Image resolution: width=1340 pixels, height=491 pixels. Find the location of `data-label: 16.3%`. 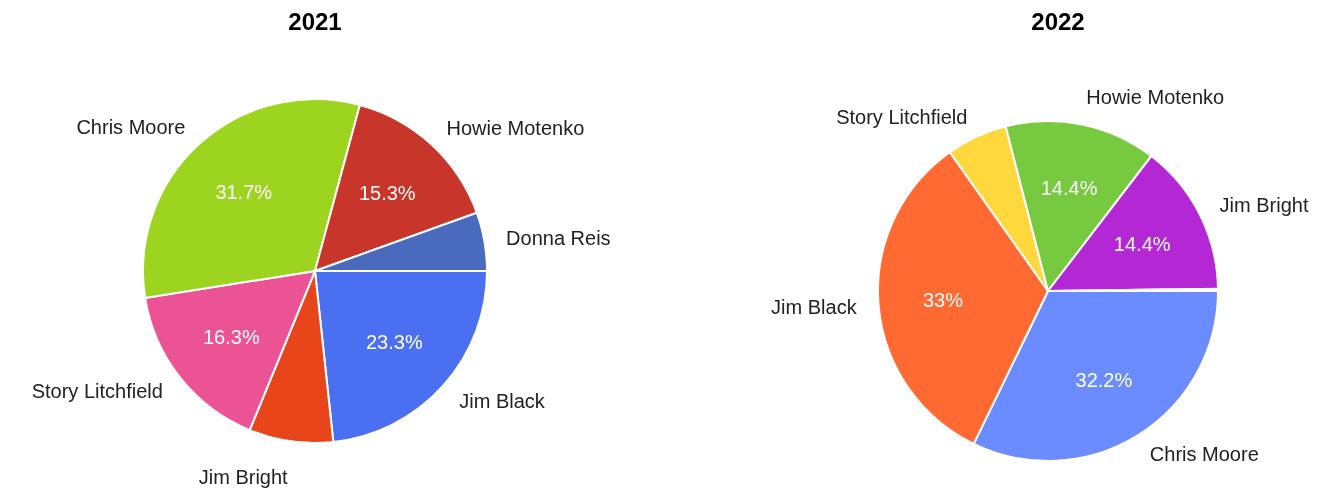

data-label: 16.3% is located at coordinates (231, 337).